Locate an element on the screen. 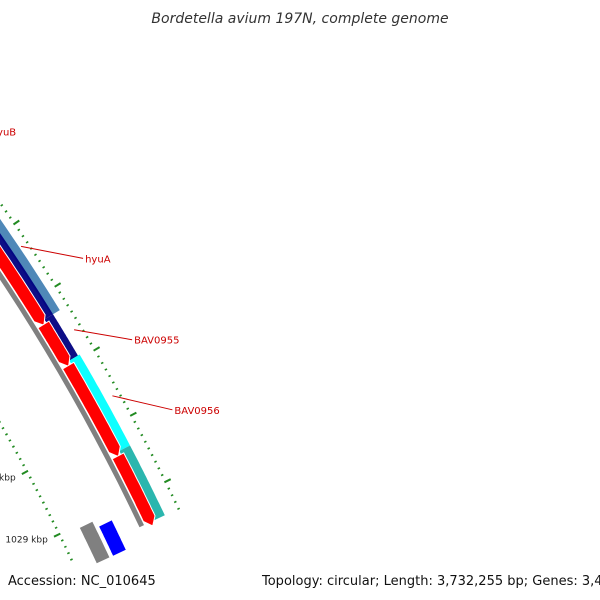  gene-arrow-bav0956 is located at coordinates (91, 409).